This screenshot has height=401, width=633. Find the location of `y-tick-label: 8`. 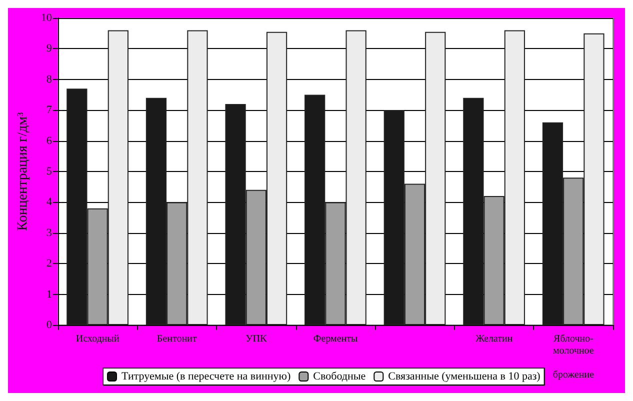

y-tick-label: 8 is located at coordinates (49, 79).